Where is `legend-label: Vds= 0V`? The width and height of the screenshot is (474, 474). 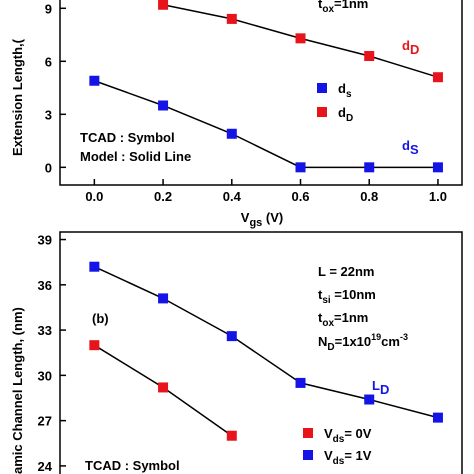
legend-label: Vds= 0V is located at coordinates (348, 435).